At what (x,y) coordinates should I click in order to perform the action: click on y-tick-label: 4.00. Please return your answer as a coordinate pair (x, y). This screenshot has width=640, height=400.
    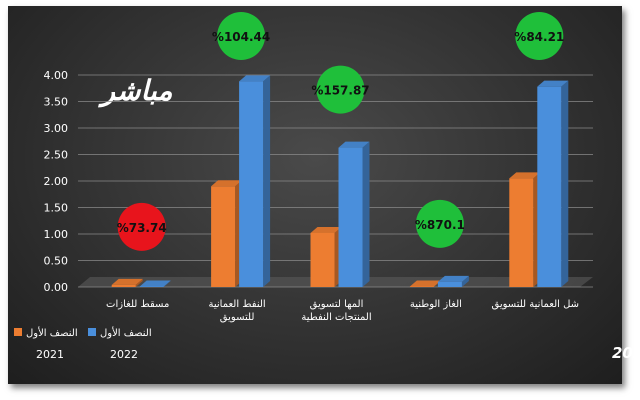
    Looking at the image, I should click on (56, 75).